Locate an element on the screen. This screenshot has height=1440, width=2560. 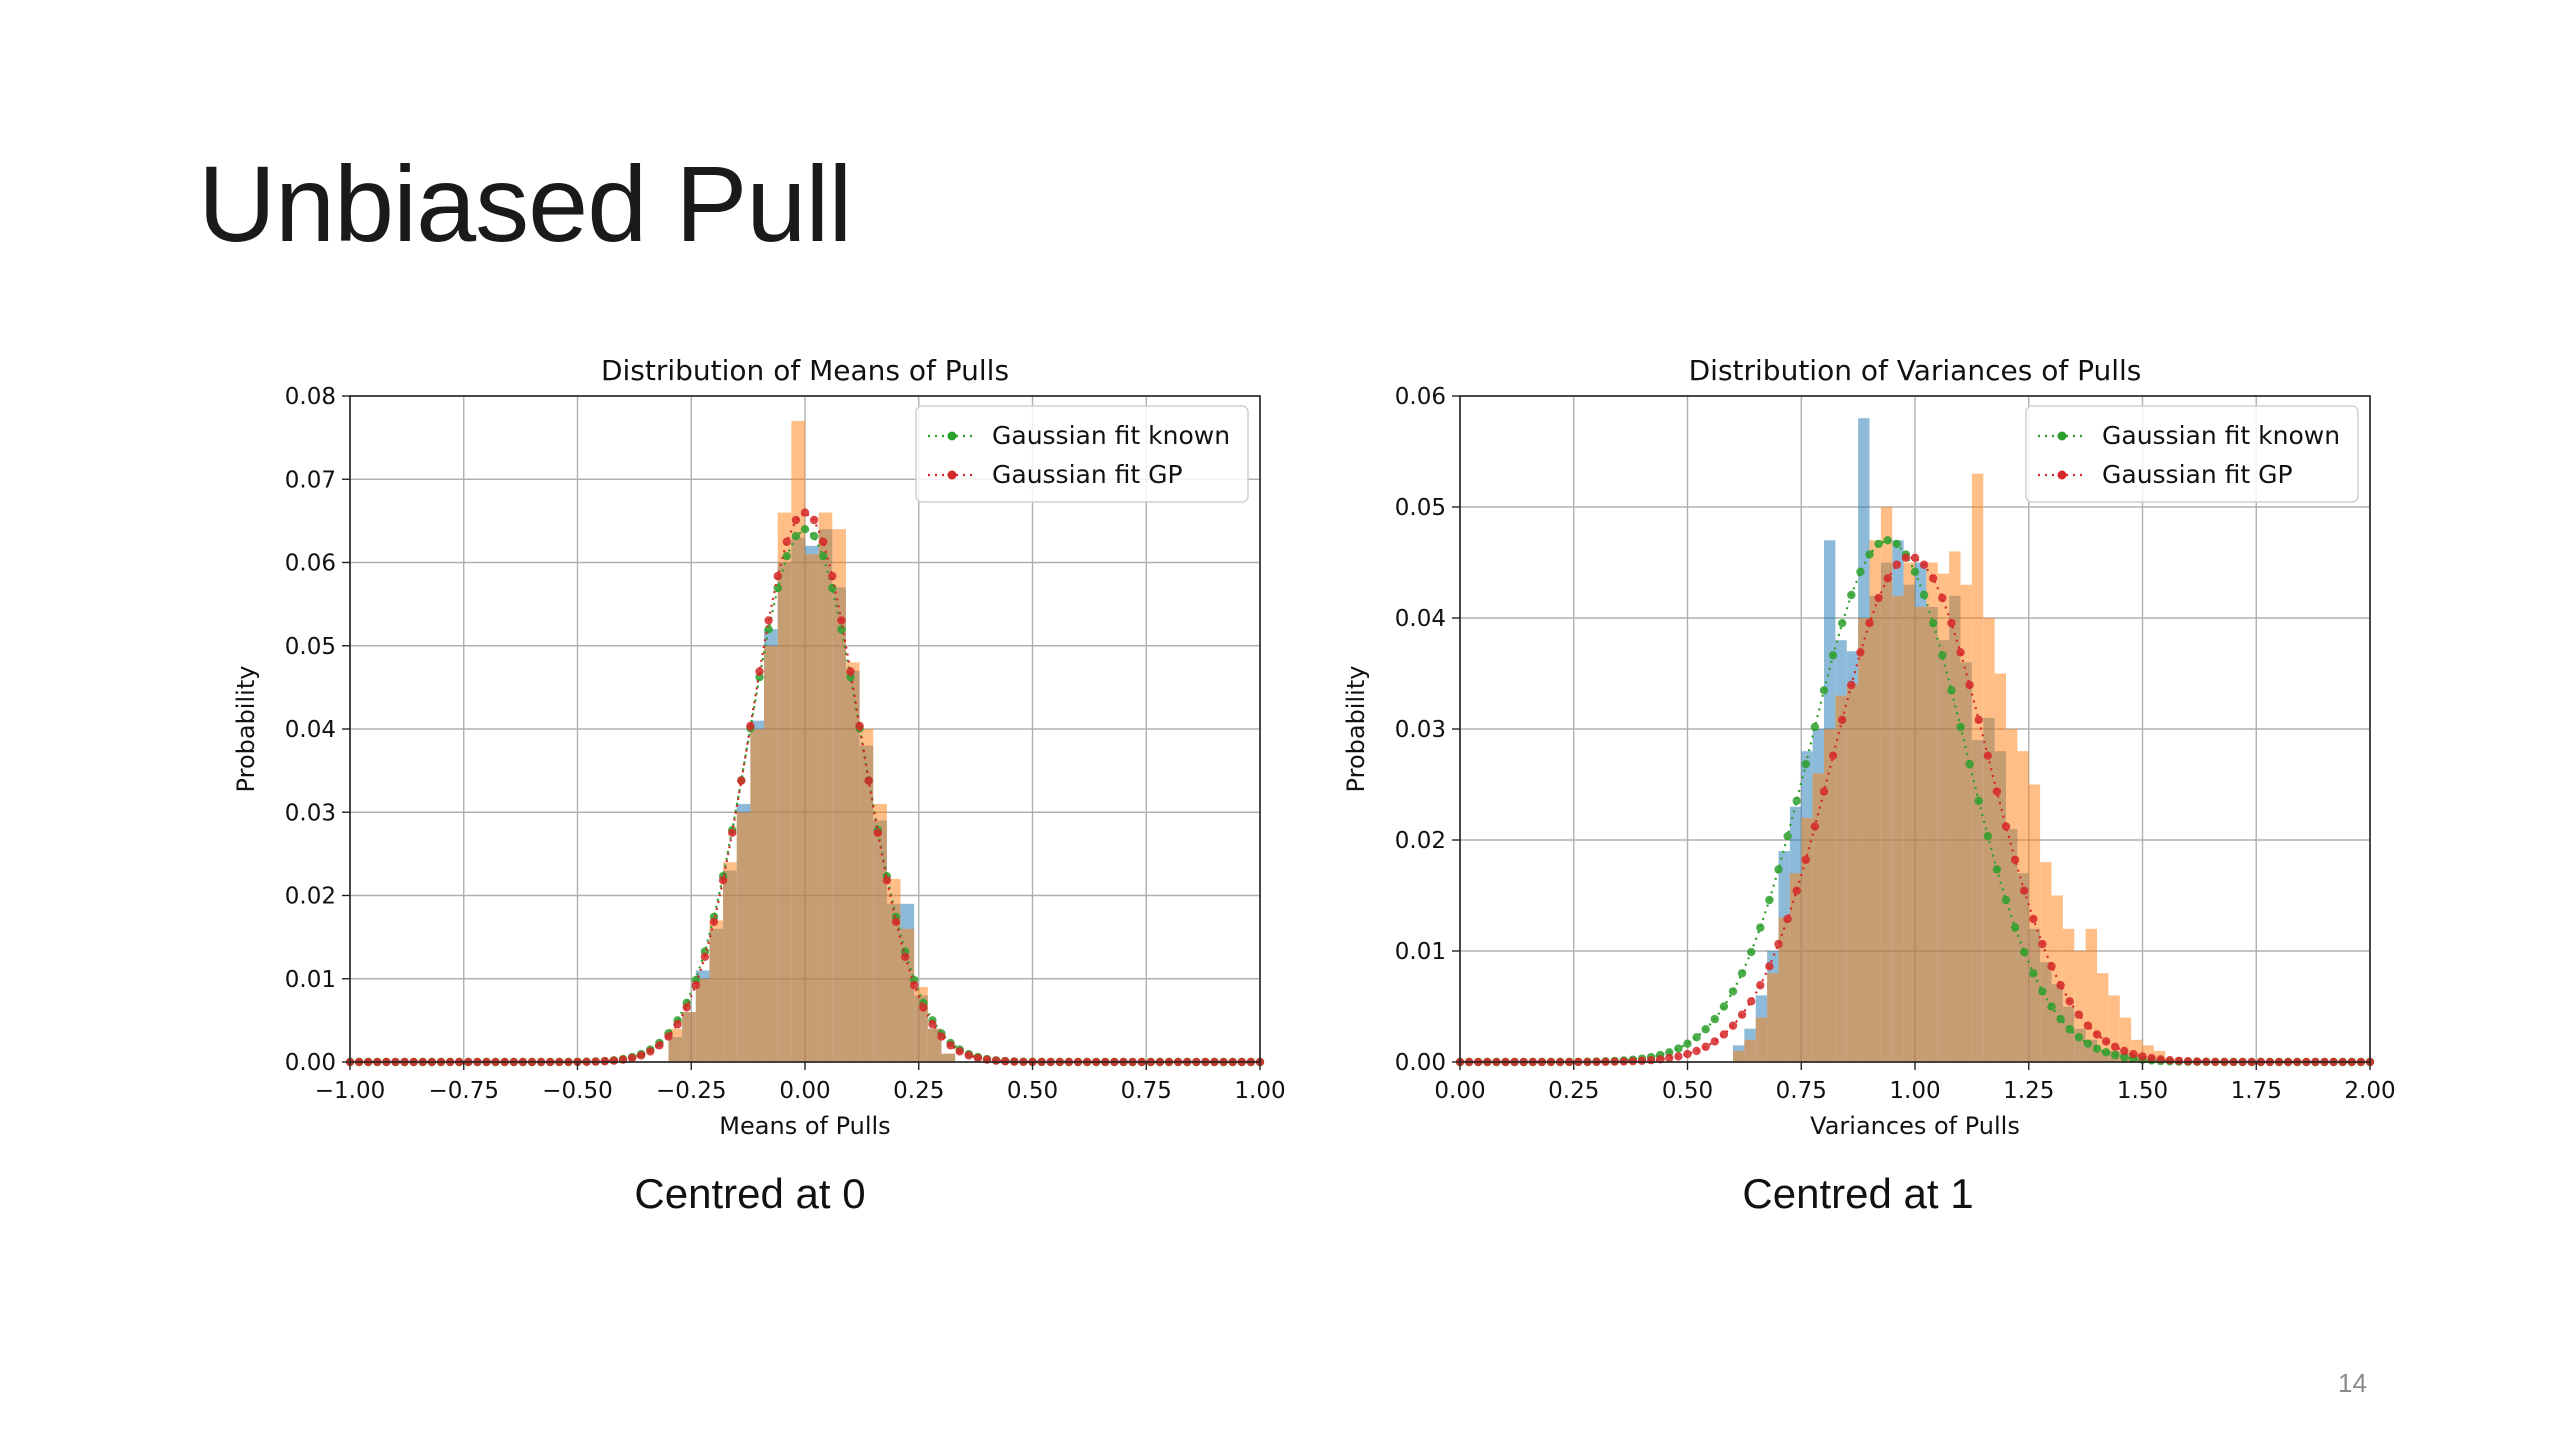
caption-variances: Centred at 1 is located at coordinates (1858, 1193).